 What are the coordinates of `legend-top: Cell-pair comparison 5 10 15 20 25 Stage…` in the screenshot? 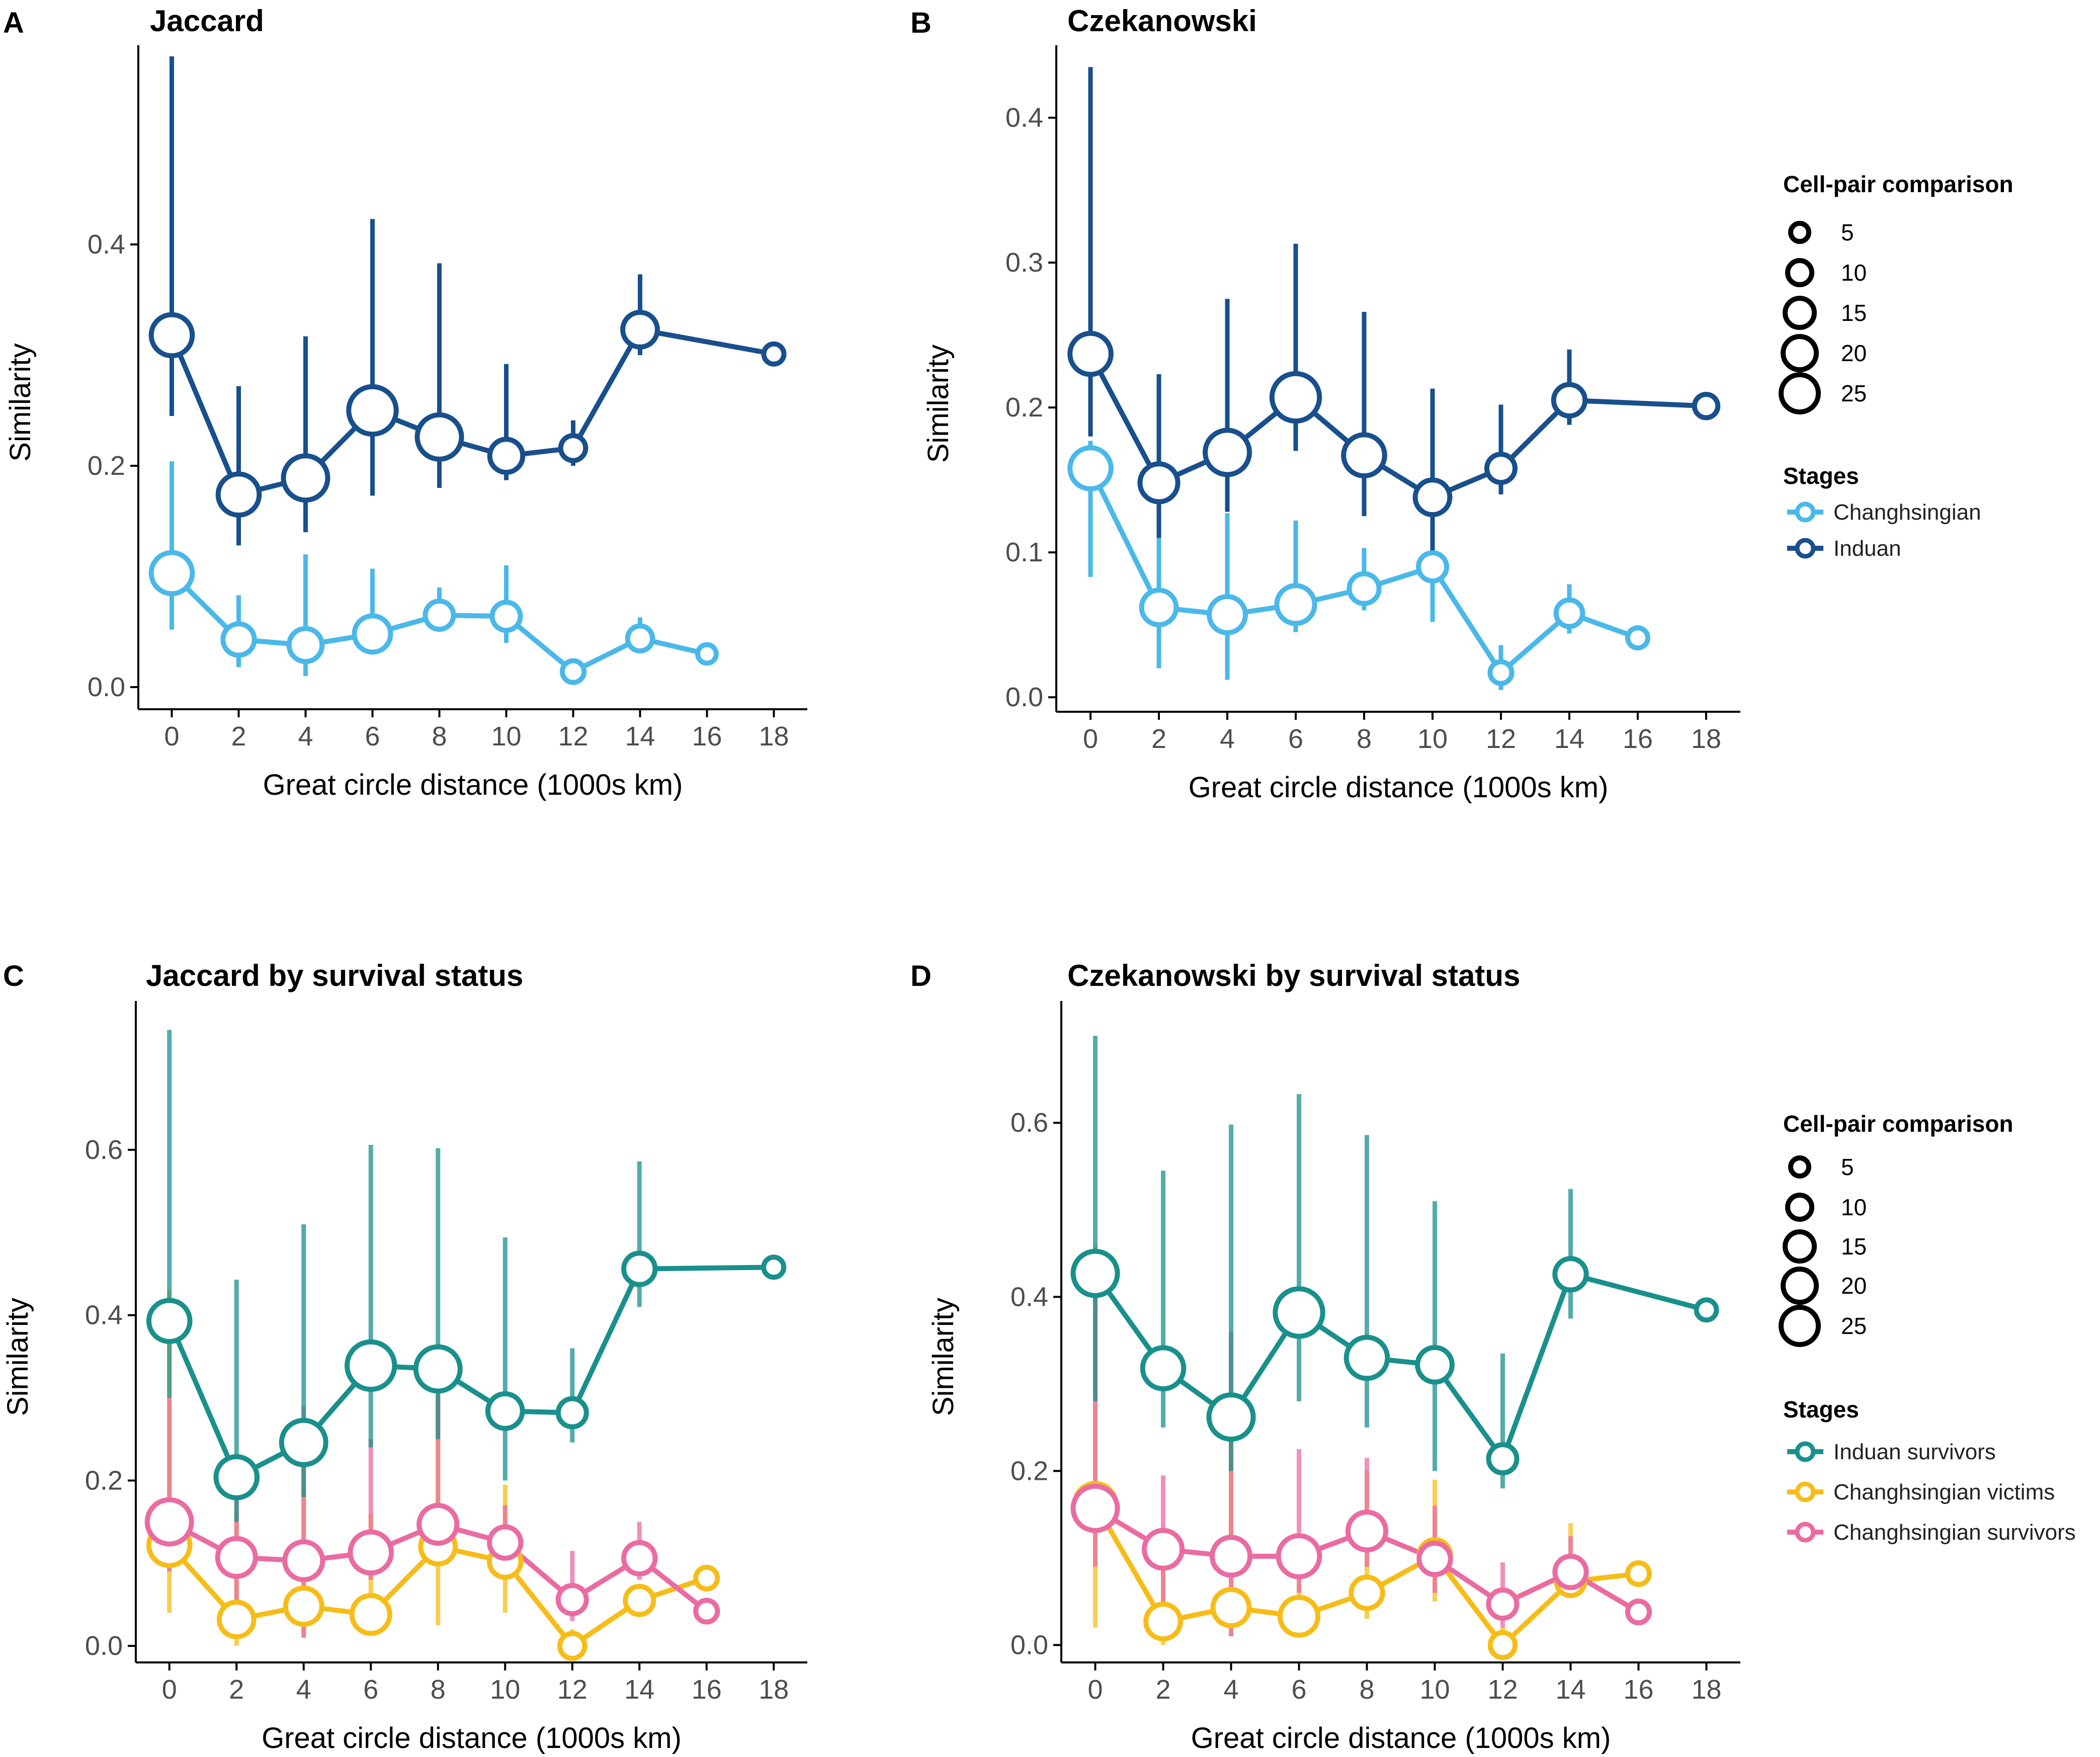 It's located at (1896, 366).